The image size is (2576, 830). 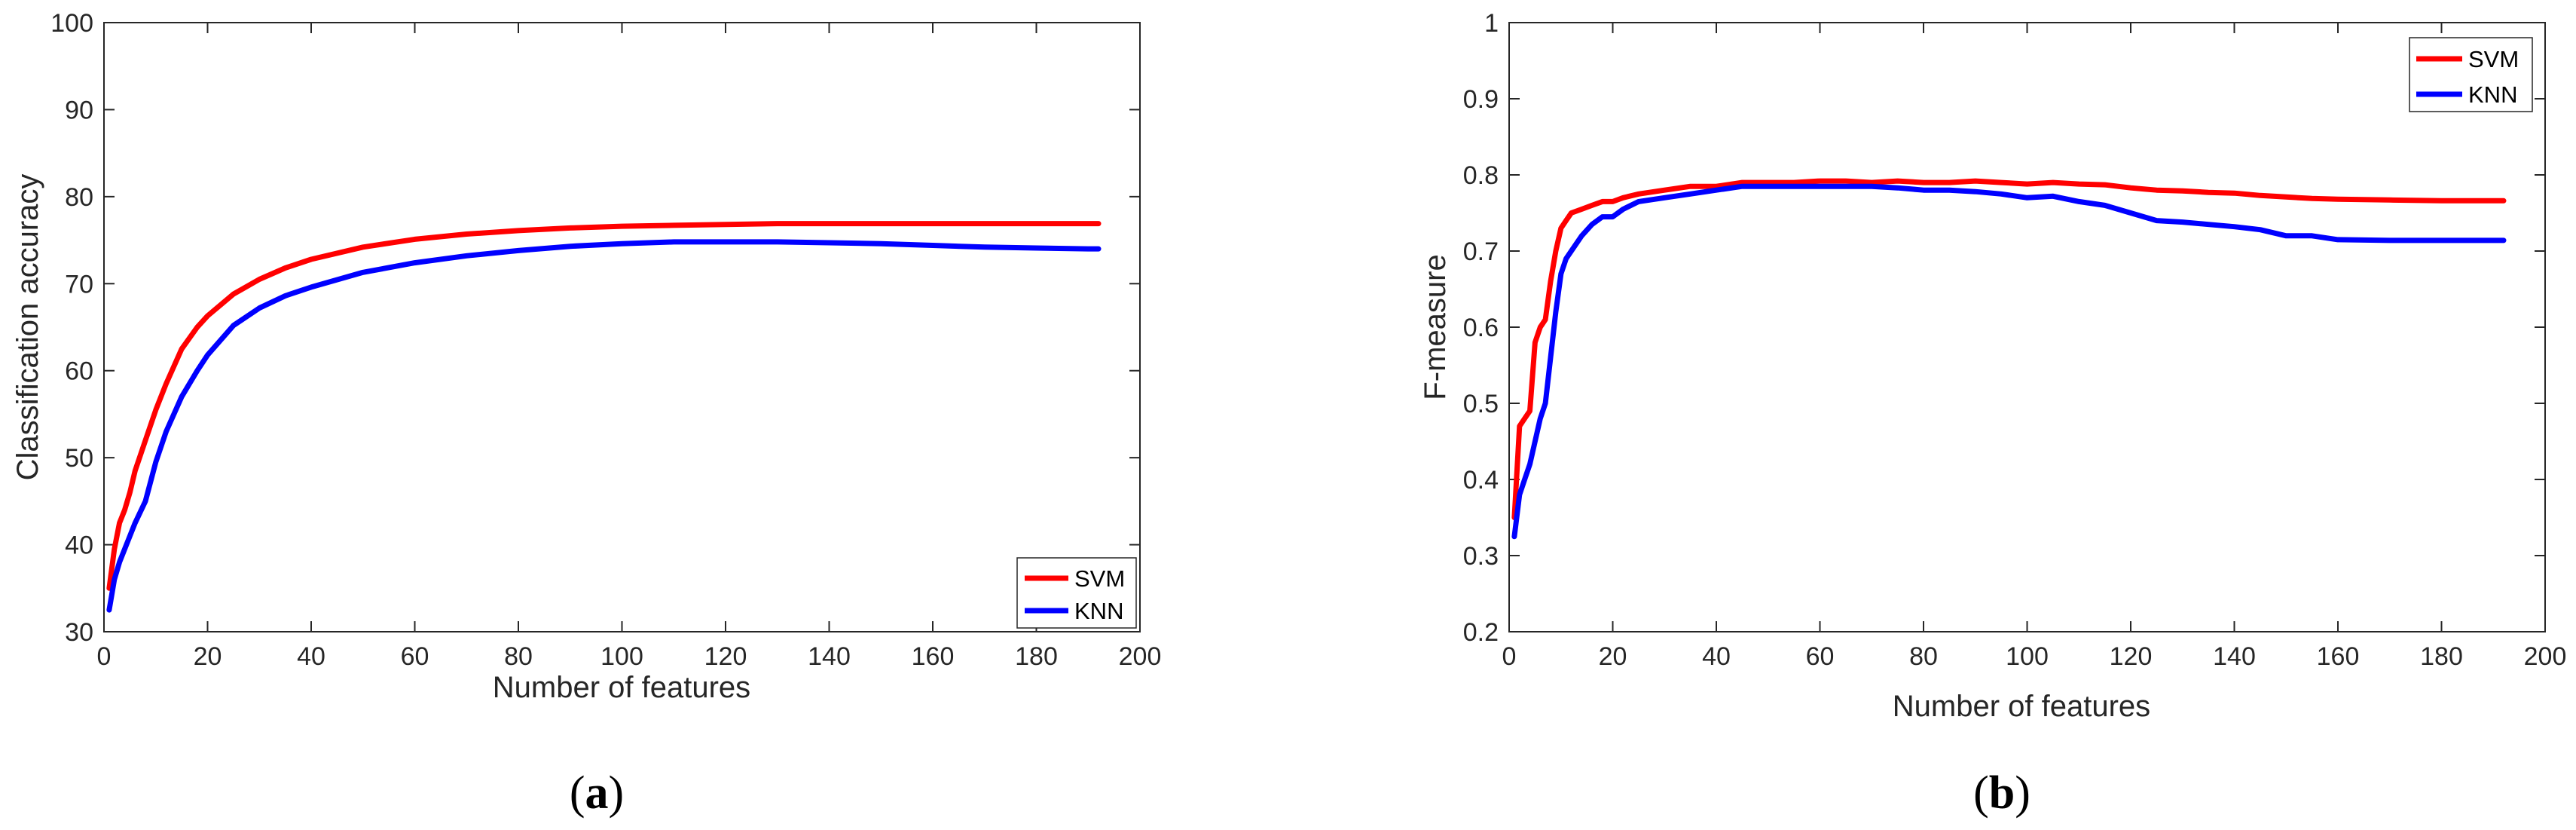 I want to click on panel-a-label-letter: a, so click(x=597, y=793).